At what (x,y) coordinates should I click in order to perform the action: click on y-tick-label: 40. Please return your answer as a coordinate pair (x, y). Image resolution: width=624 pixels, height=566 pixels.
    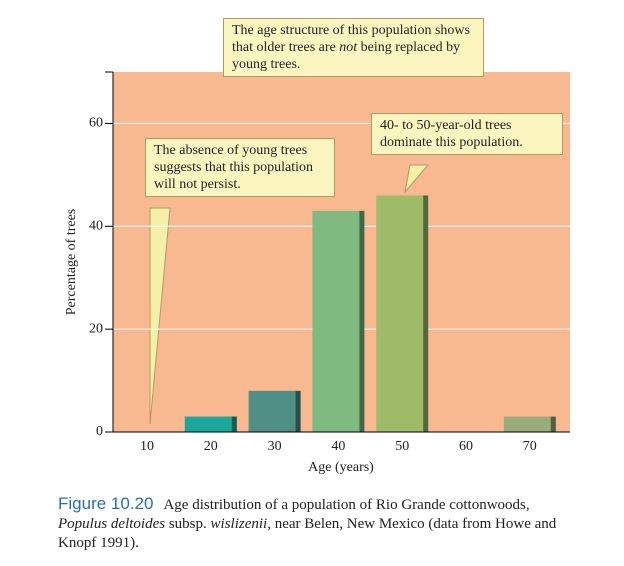
    Looking at the image, I should click on (96, 226).